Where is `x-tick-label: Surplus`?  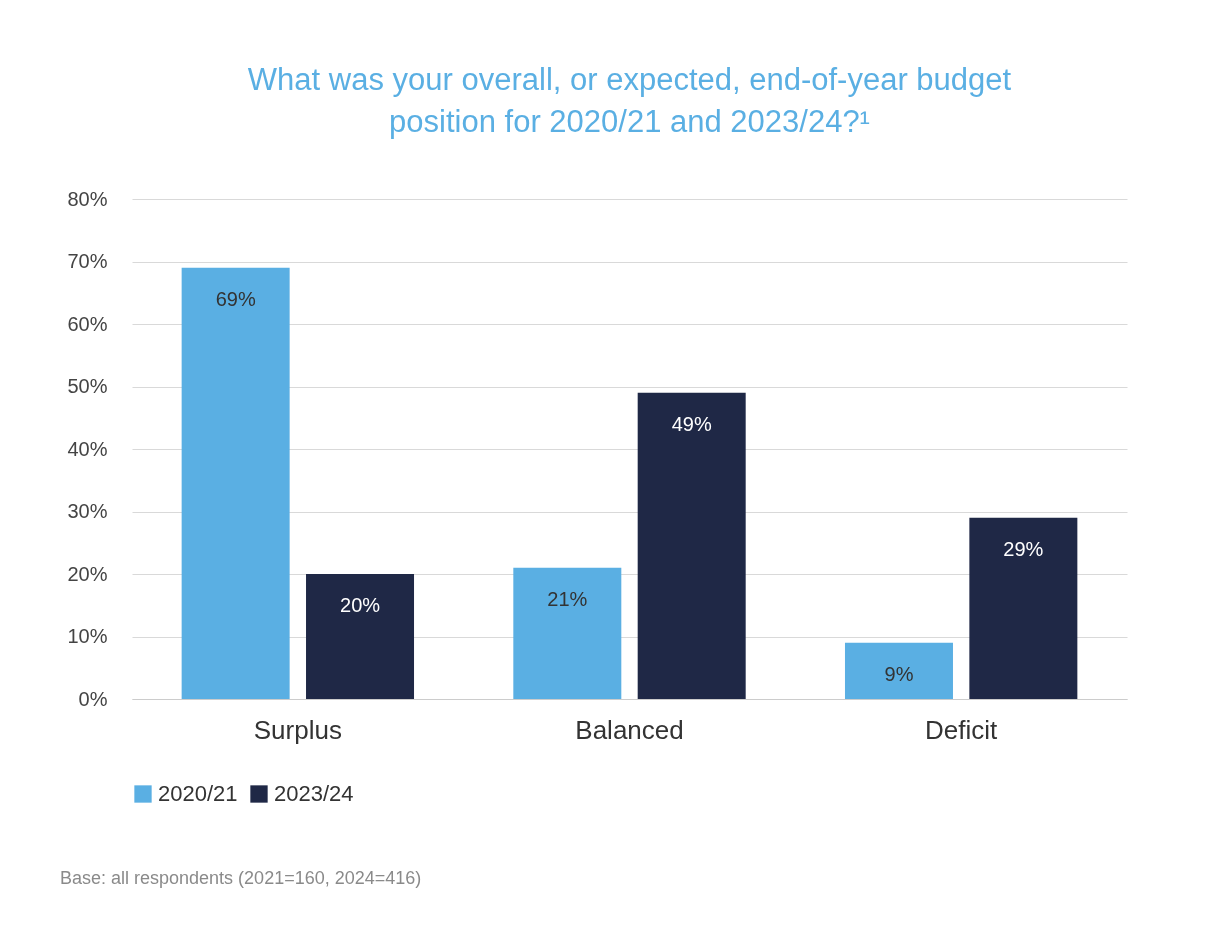 x-tick-label: Surplus is located at coordinates (297, 729).